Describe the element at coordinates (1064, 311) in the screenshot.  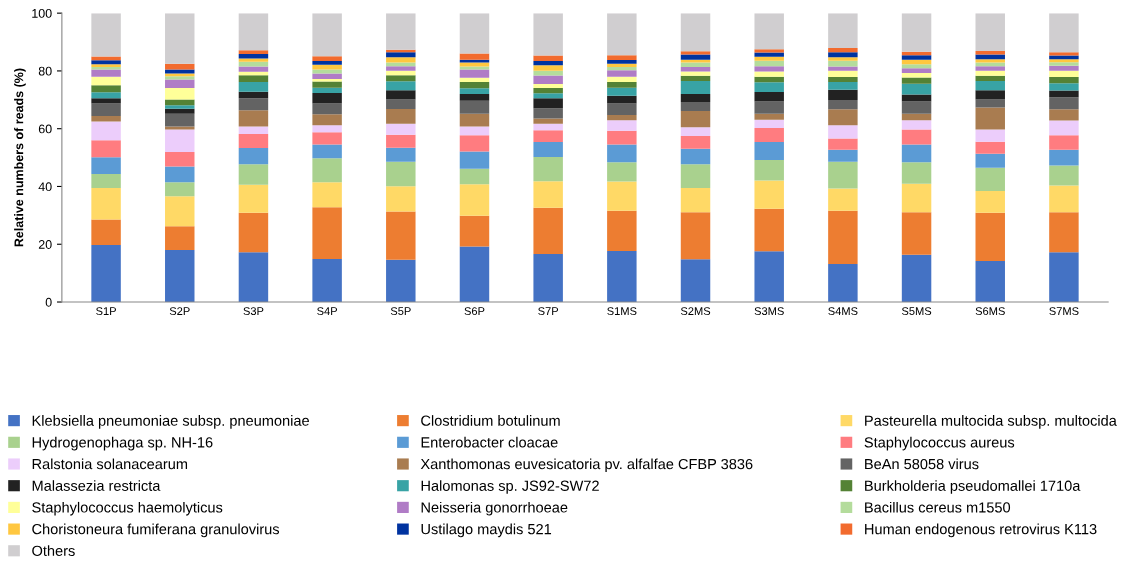
I see `x-tick-label: S7MS` at that location.